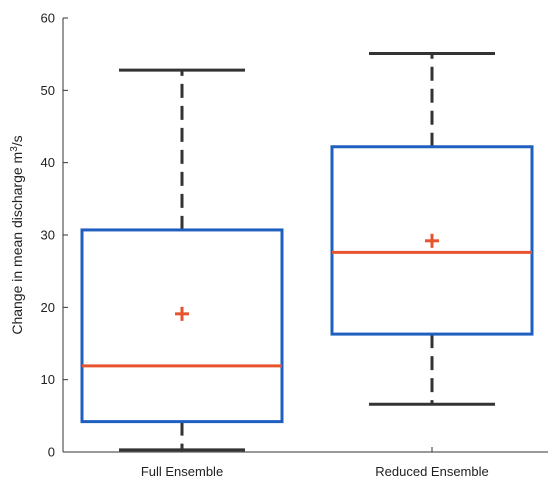  Describe the element at coordinates (48, 162) in the screenshot. I see `y-tick-label: 40` at that location.